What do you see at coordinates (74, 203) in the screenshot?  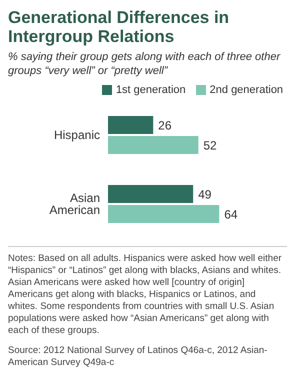 I see `y-tick-label: Asian American` at bounding box center [74, 203].